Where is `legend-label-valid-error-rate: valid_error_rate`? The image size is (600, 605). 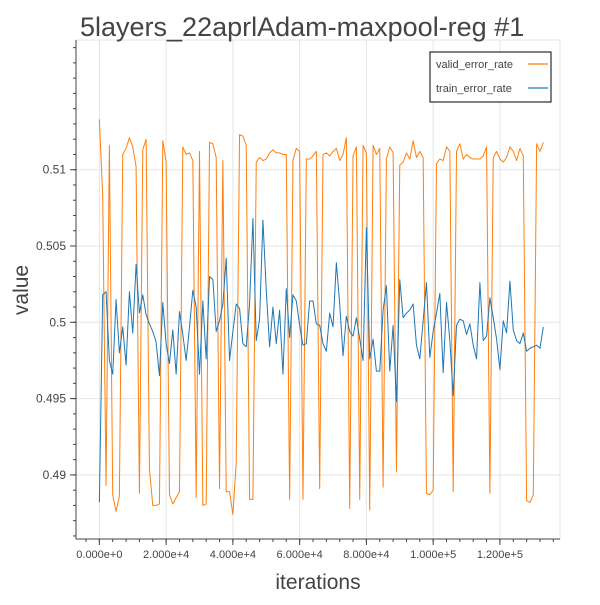
legend-label-valid-error-rate: valid_error_rate is located at coordinates (474, 65).